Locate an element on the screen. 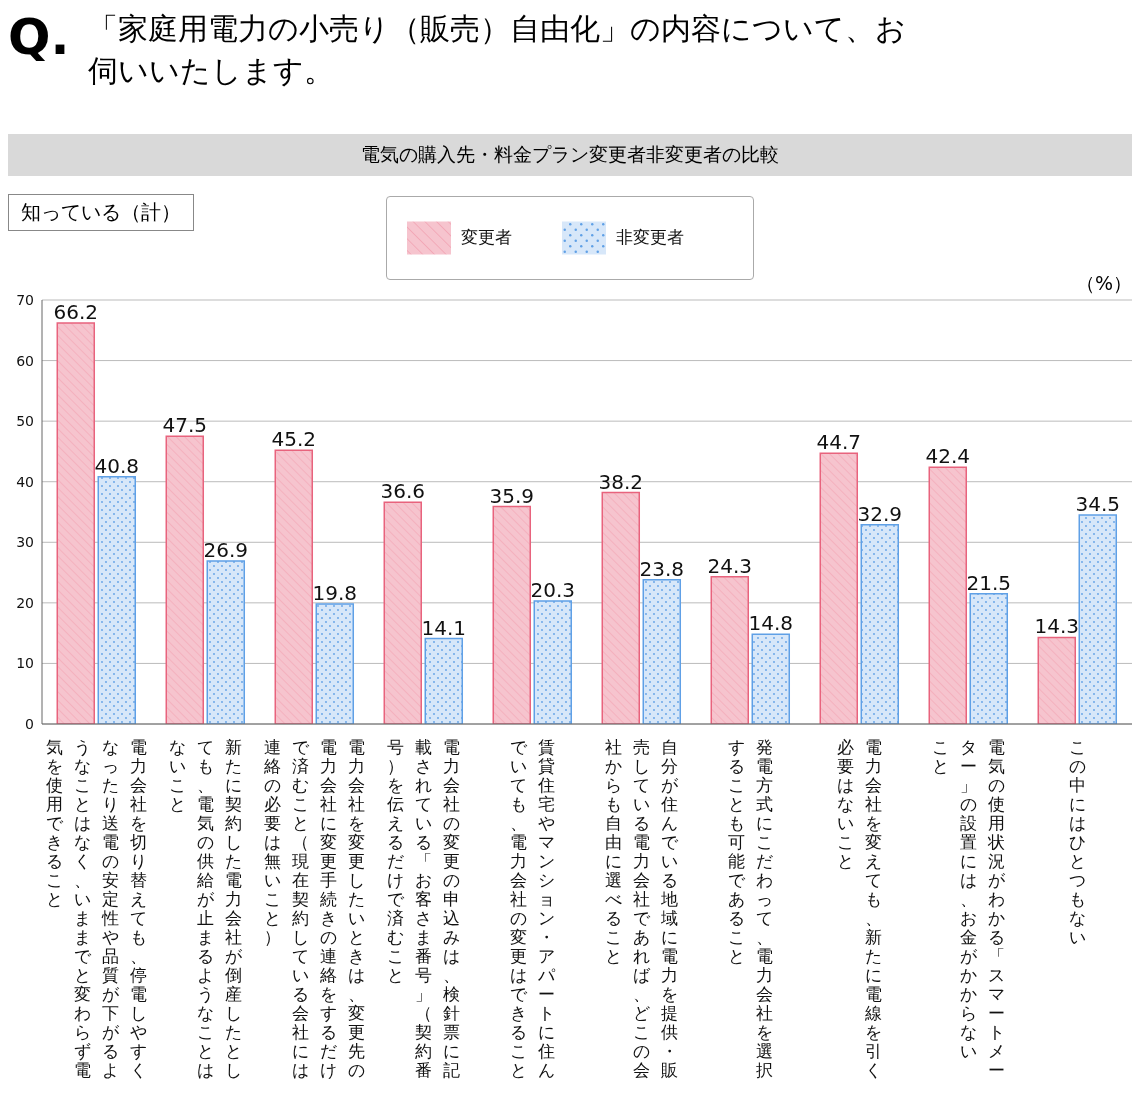  data-label: 35.9 is located at coordinates (512, 495).